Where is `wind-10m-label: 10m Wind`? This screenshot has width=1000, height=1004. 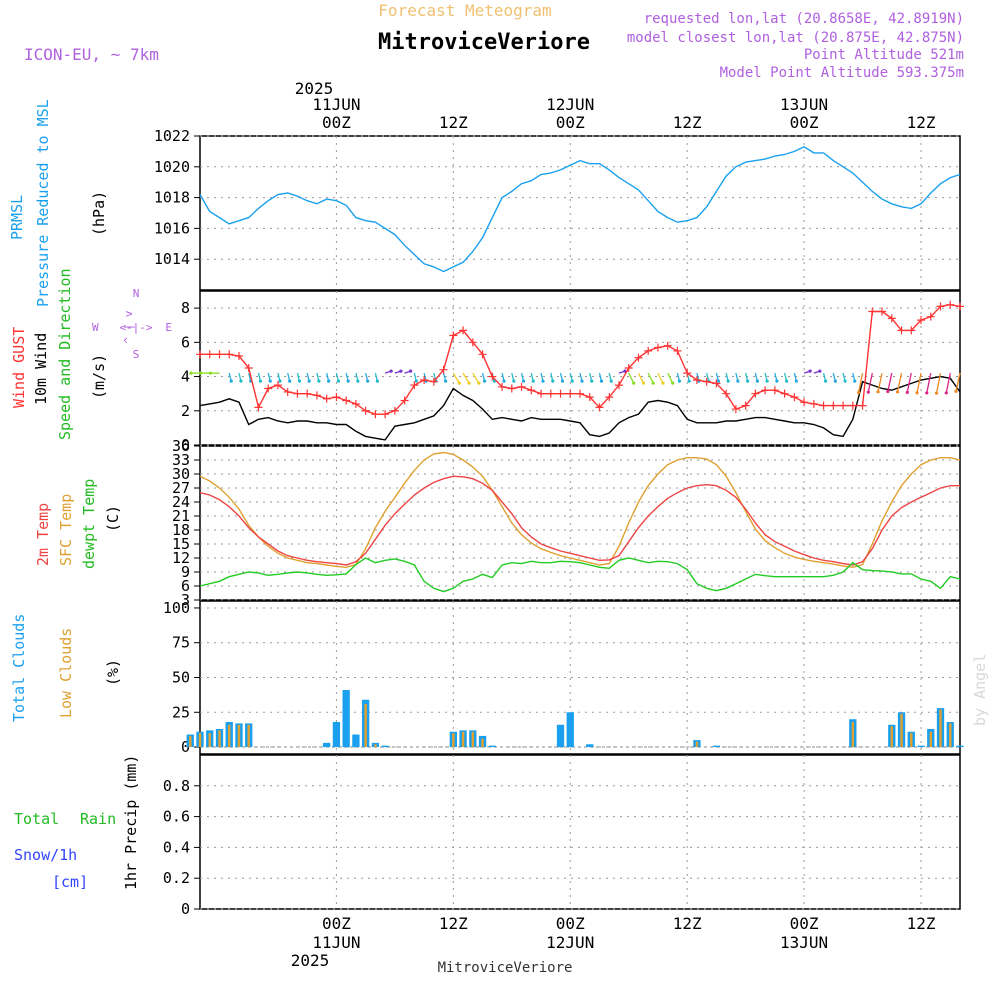
wind-10m-label: 10m Wind is located at coordinates (41, 369).